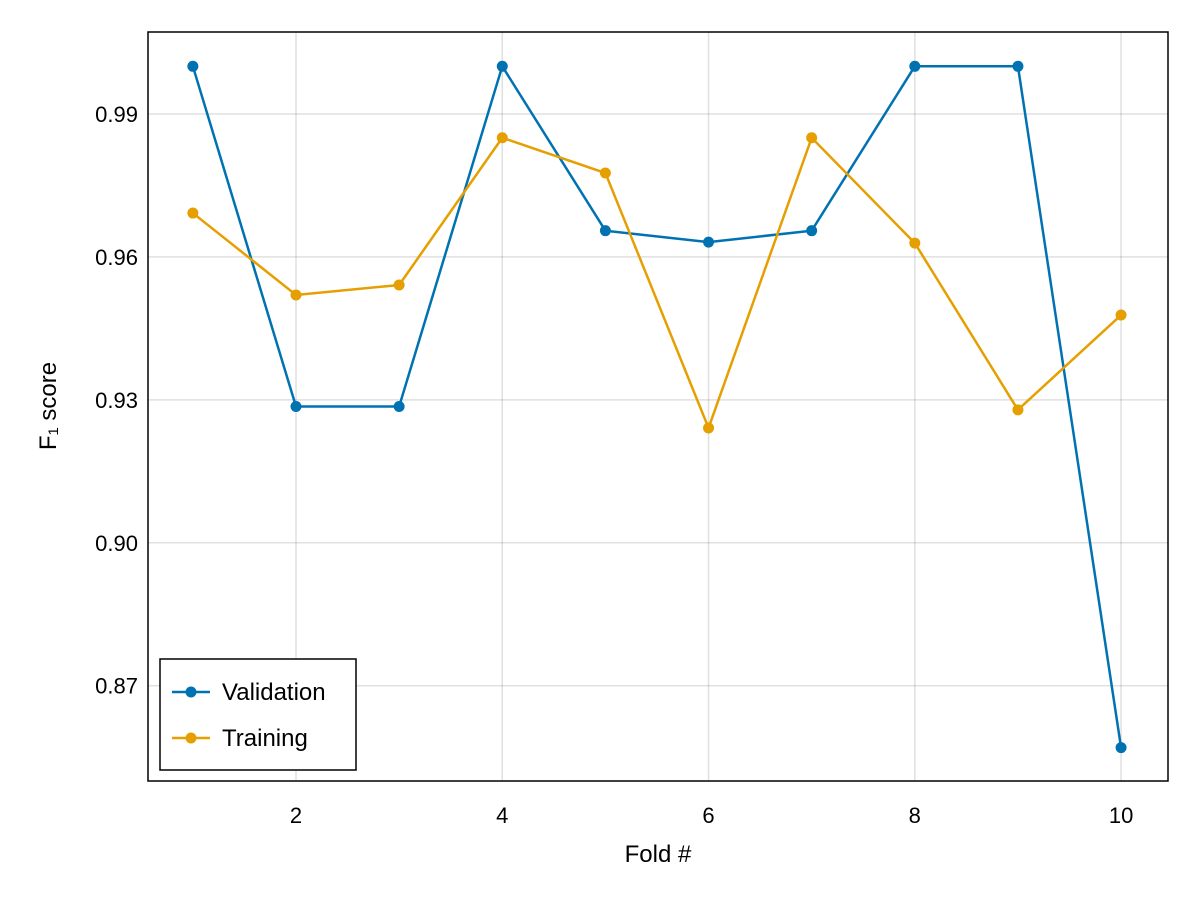 The height and width of the screenshot is (900, 1200). Describe the element at coordinates (116, 543) in the screenshot. I see `y-tick-label: 0.90` at that location.